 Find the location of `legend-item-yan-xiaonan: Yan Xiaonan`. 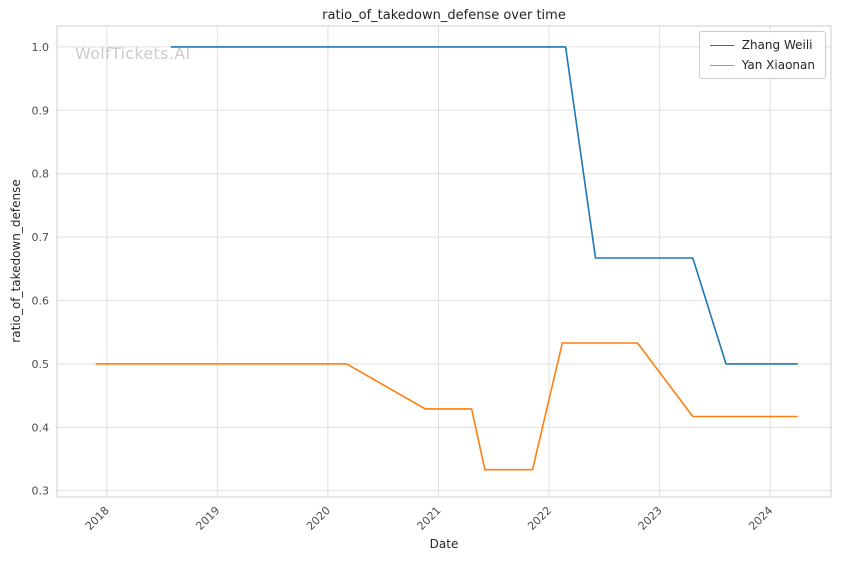

legend-item-yan-xiaonan: Yan Xiaonan is located at coordinates (762, 65).